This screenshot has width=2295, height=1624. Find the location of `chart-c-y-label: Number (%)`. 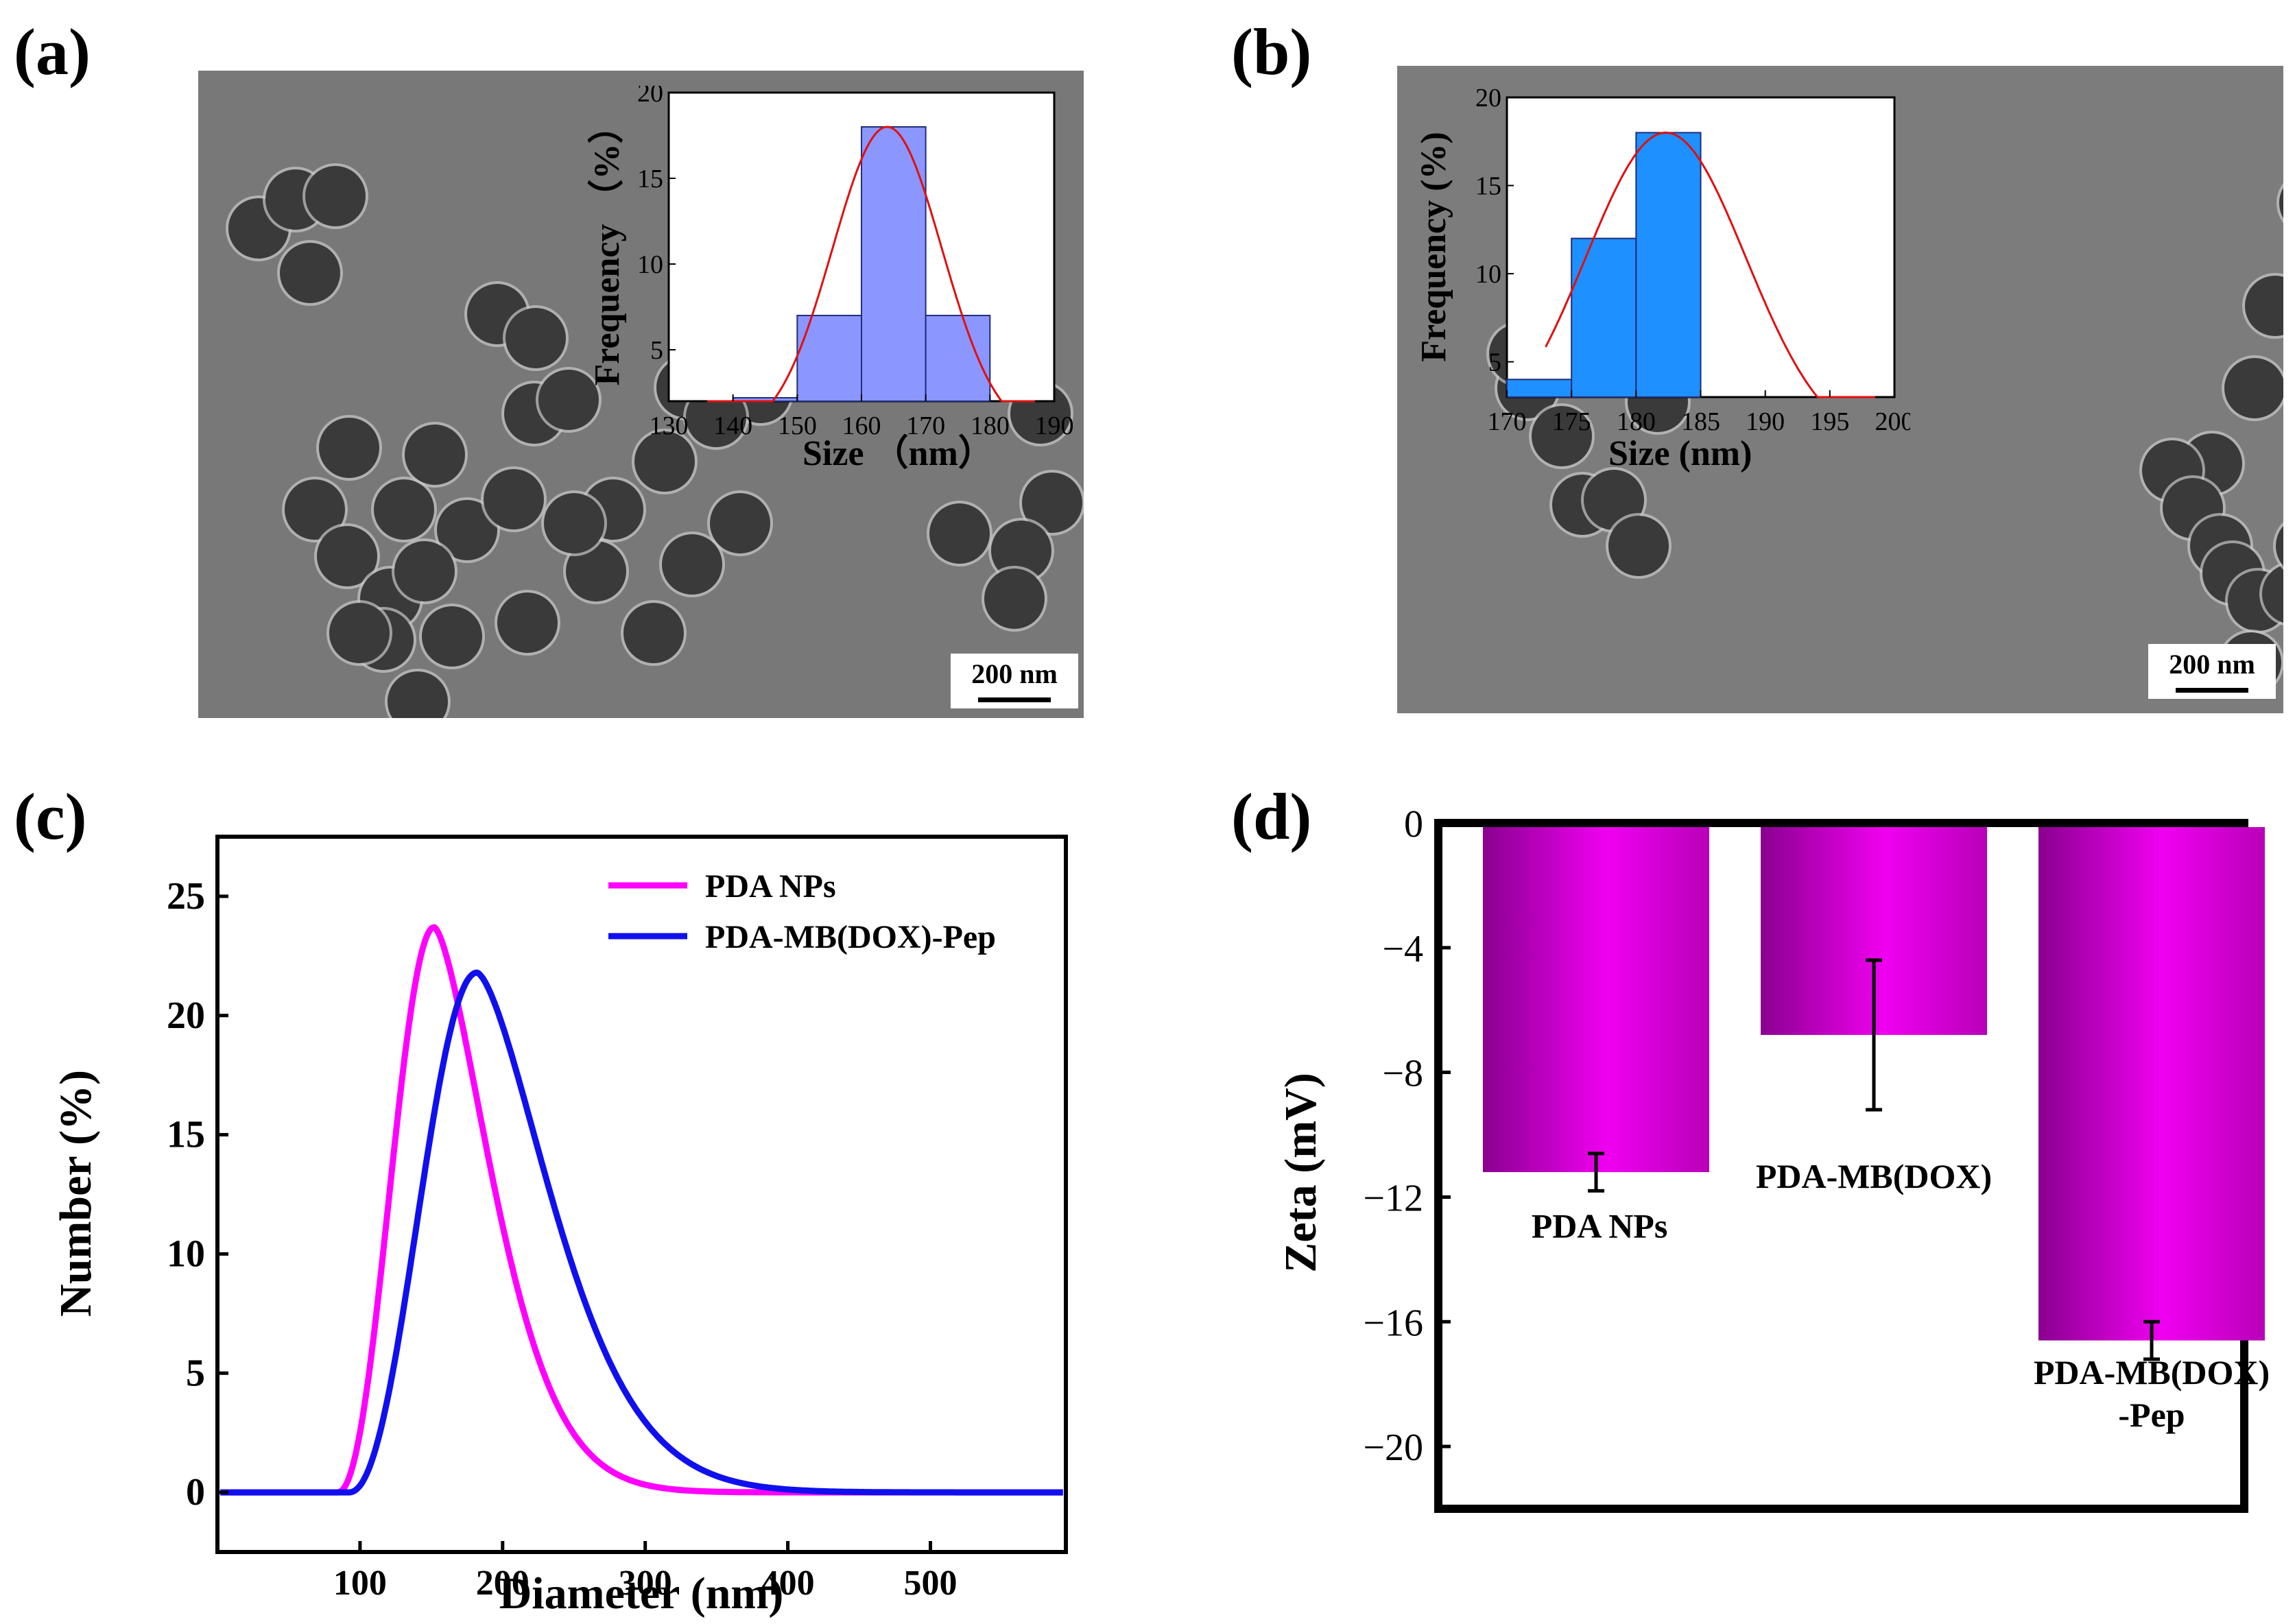

chart-c-y-label: Number (%) is located at coordinates (76, 1194).